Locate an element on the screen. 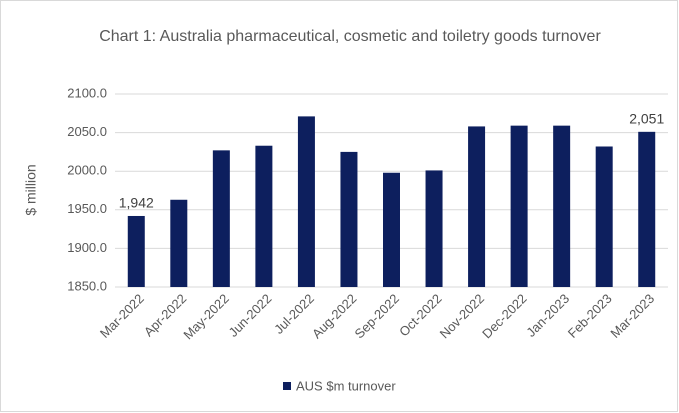 The image size is (679, 413). legend-label: AUS $m turnover is located at coordinates (346, 385).